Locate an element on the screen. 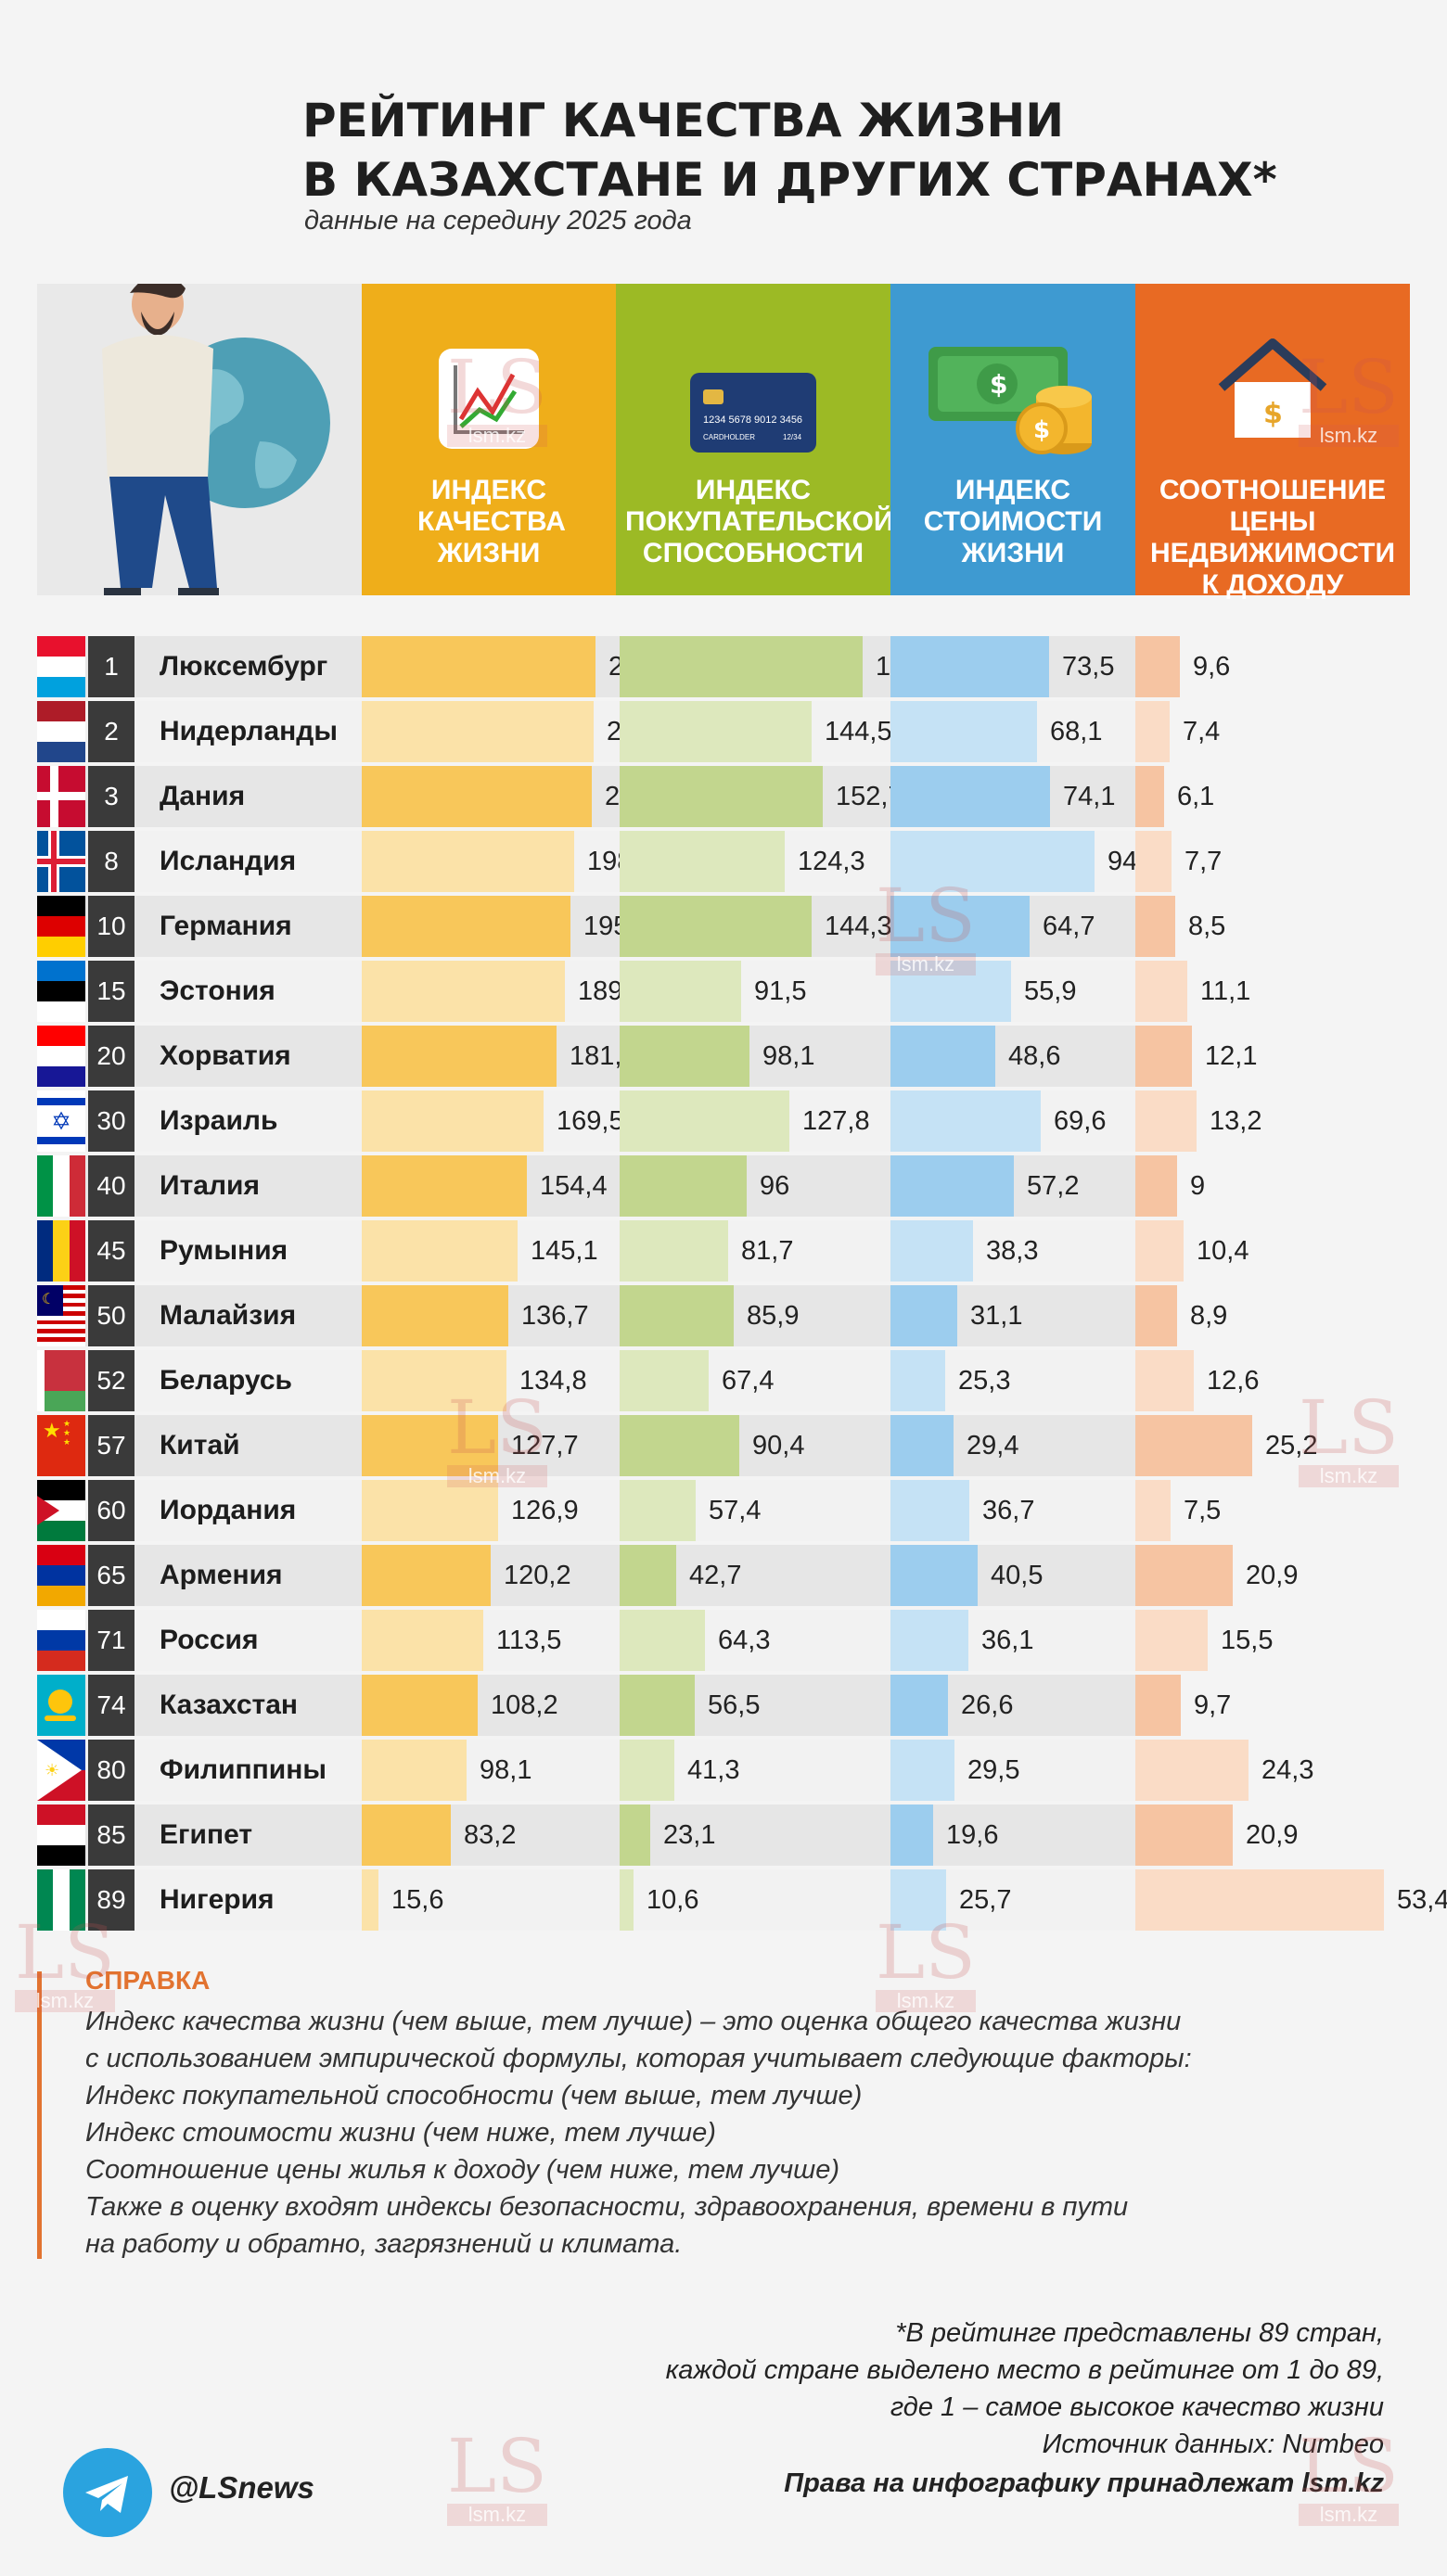  value-property: 24,3 is located at coordinates (1287, 1770).